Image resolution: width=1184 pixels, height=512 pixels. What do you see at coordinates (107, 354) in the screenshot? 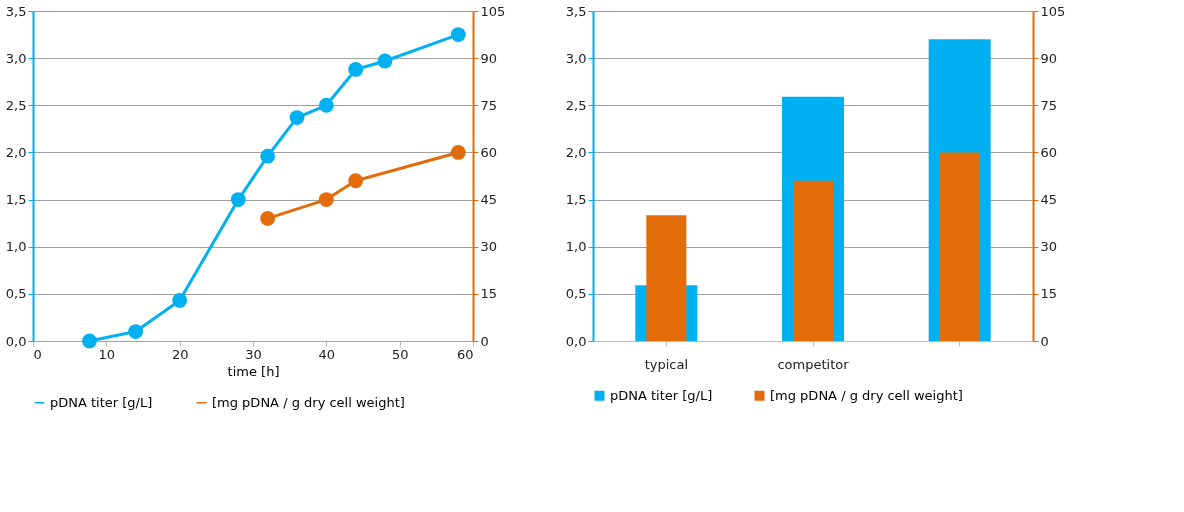
I see `x-tick-label: 10` at bounding box center [107, 354].